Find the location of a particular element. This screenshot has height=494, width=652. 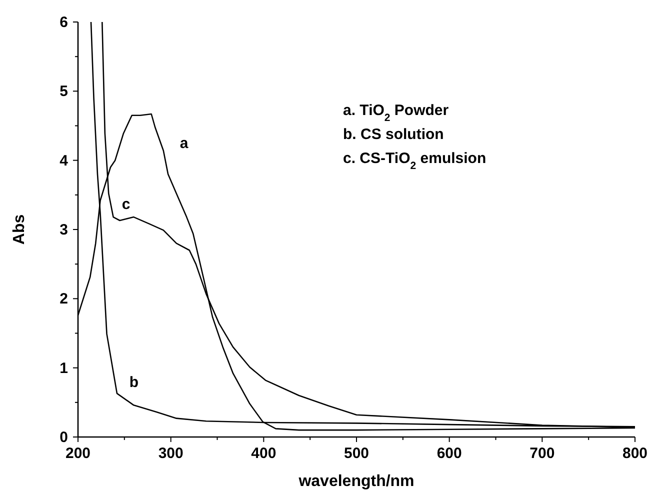

y-tick-label: 1 is located at coordinates (64, 368).